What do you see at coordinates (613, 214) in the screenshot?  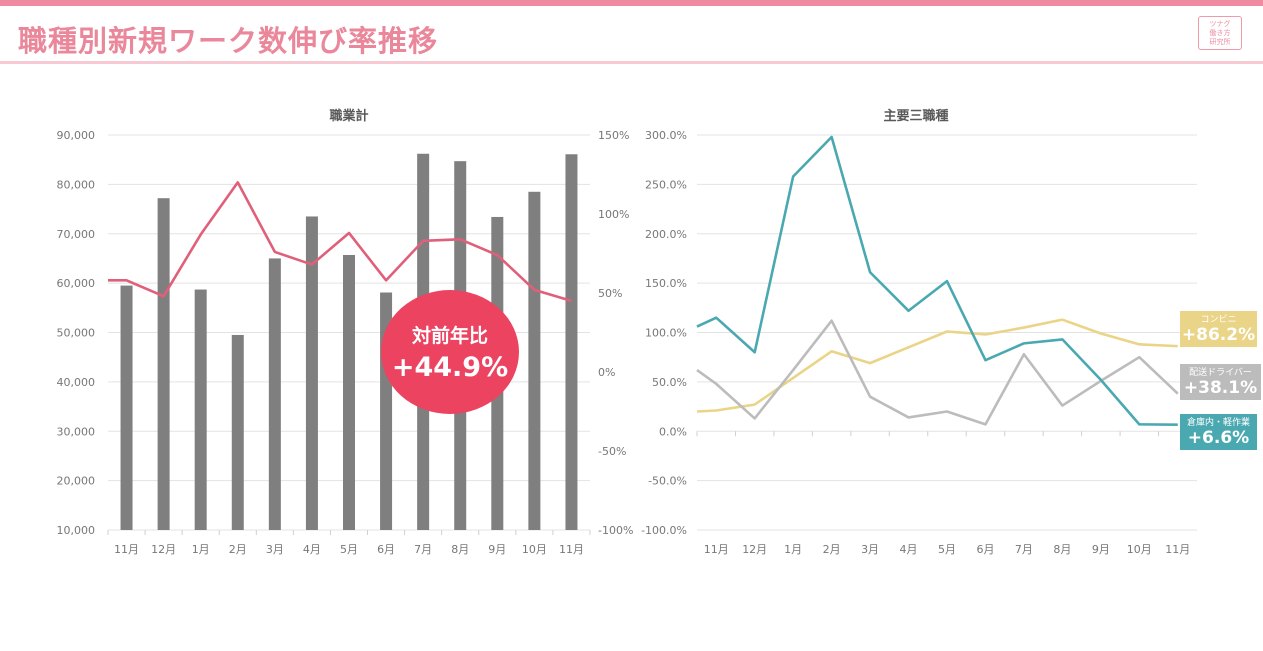 I see `y2-tick-label: 100%` at bounding box center [613, 214].